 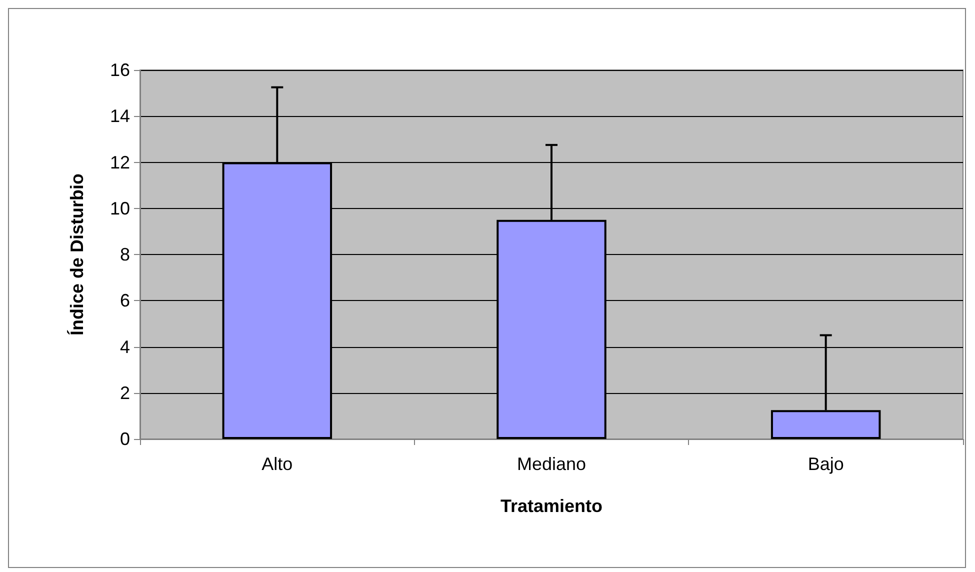 I want to click on x-tick-label: Alto, so click(x=277, y=464).